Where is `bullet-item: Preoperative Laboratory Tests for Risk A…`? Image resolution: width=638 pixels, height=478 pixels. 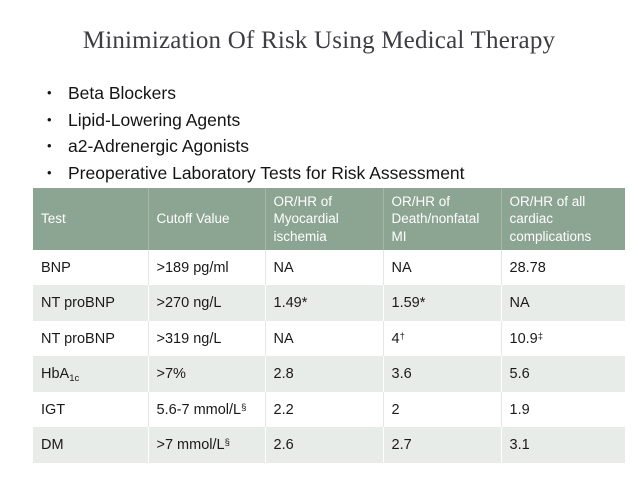
bullet-item: Preoperative Laboratory Tests for Risk A… is located at coordinates (332, 173).